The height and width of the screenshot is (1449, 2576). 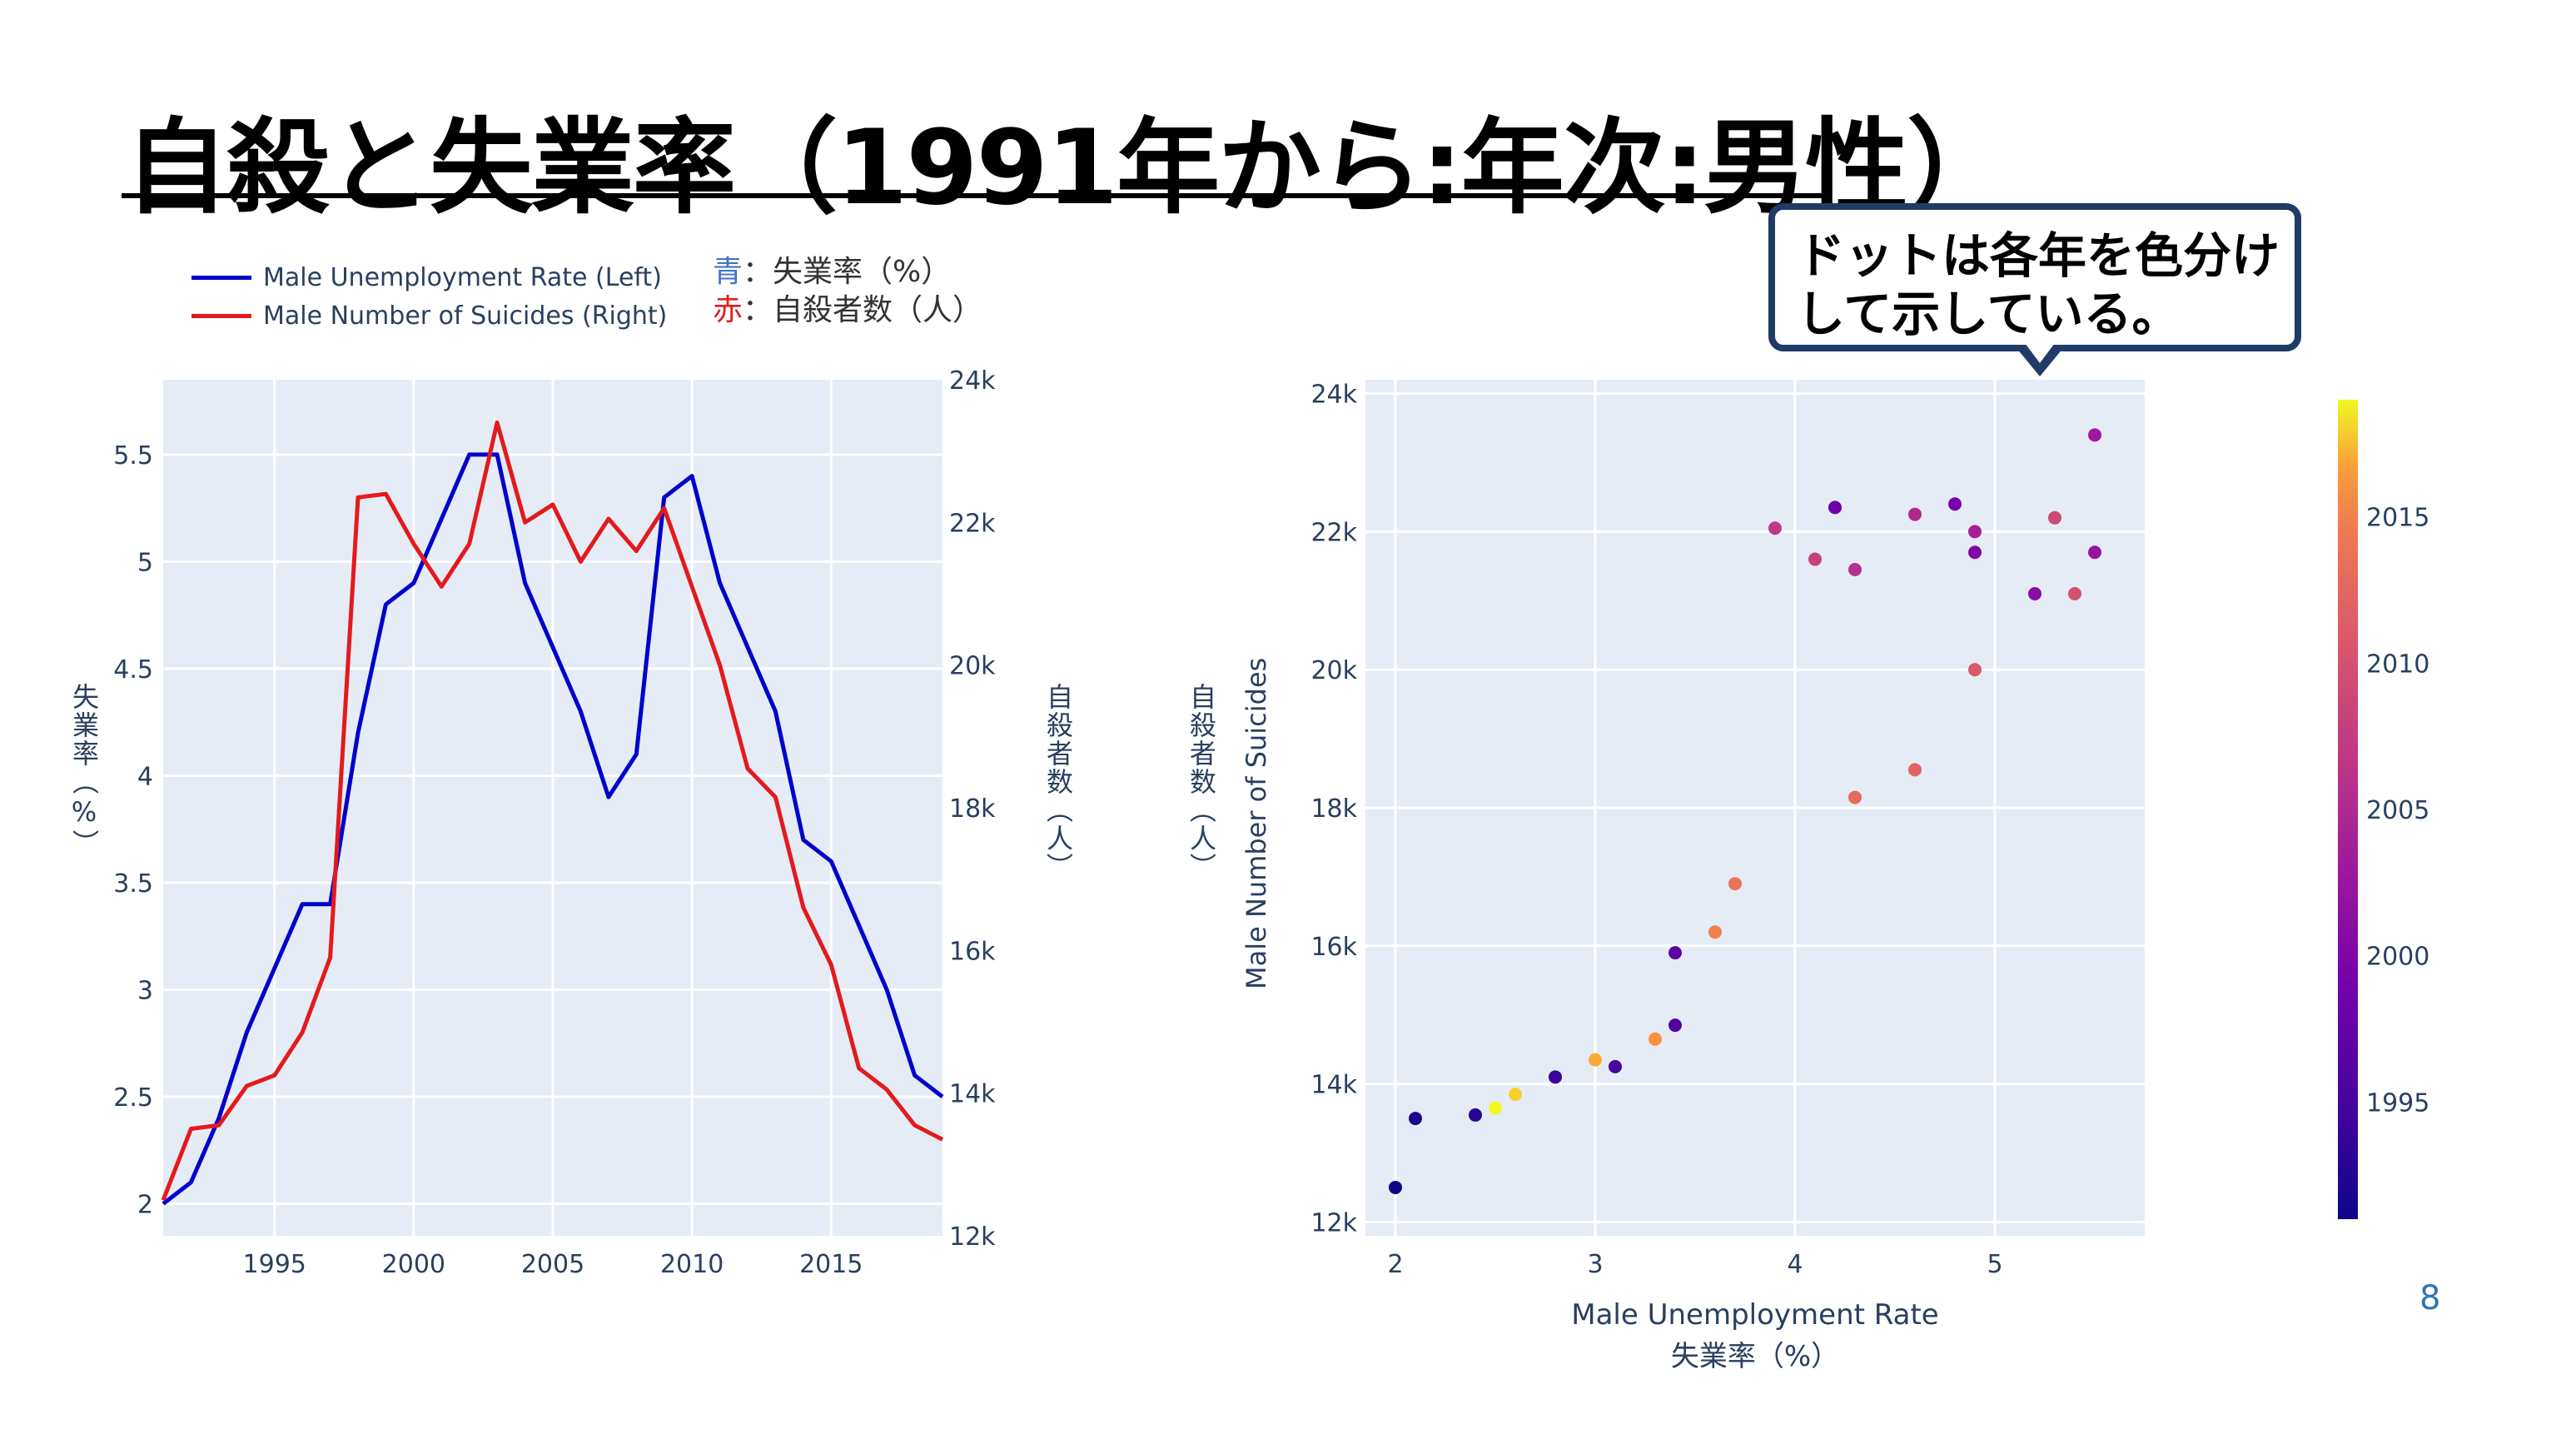 What do you see at coordinates (1754, 1315) in the screenshot?
I see `scatter-x-title: Male Unemployment Rate` at bounding box center [1754, 1315].